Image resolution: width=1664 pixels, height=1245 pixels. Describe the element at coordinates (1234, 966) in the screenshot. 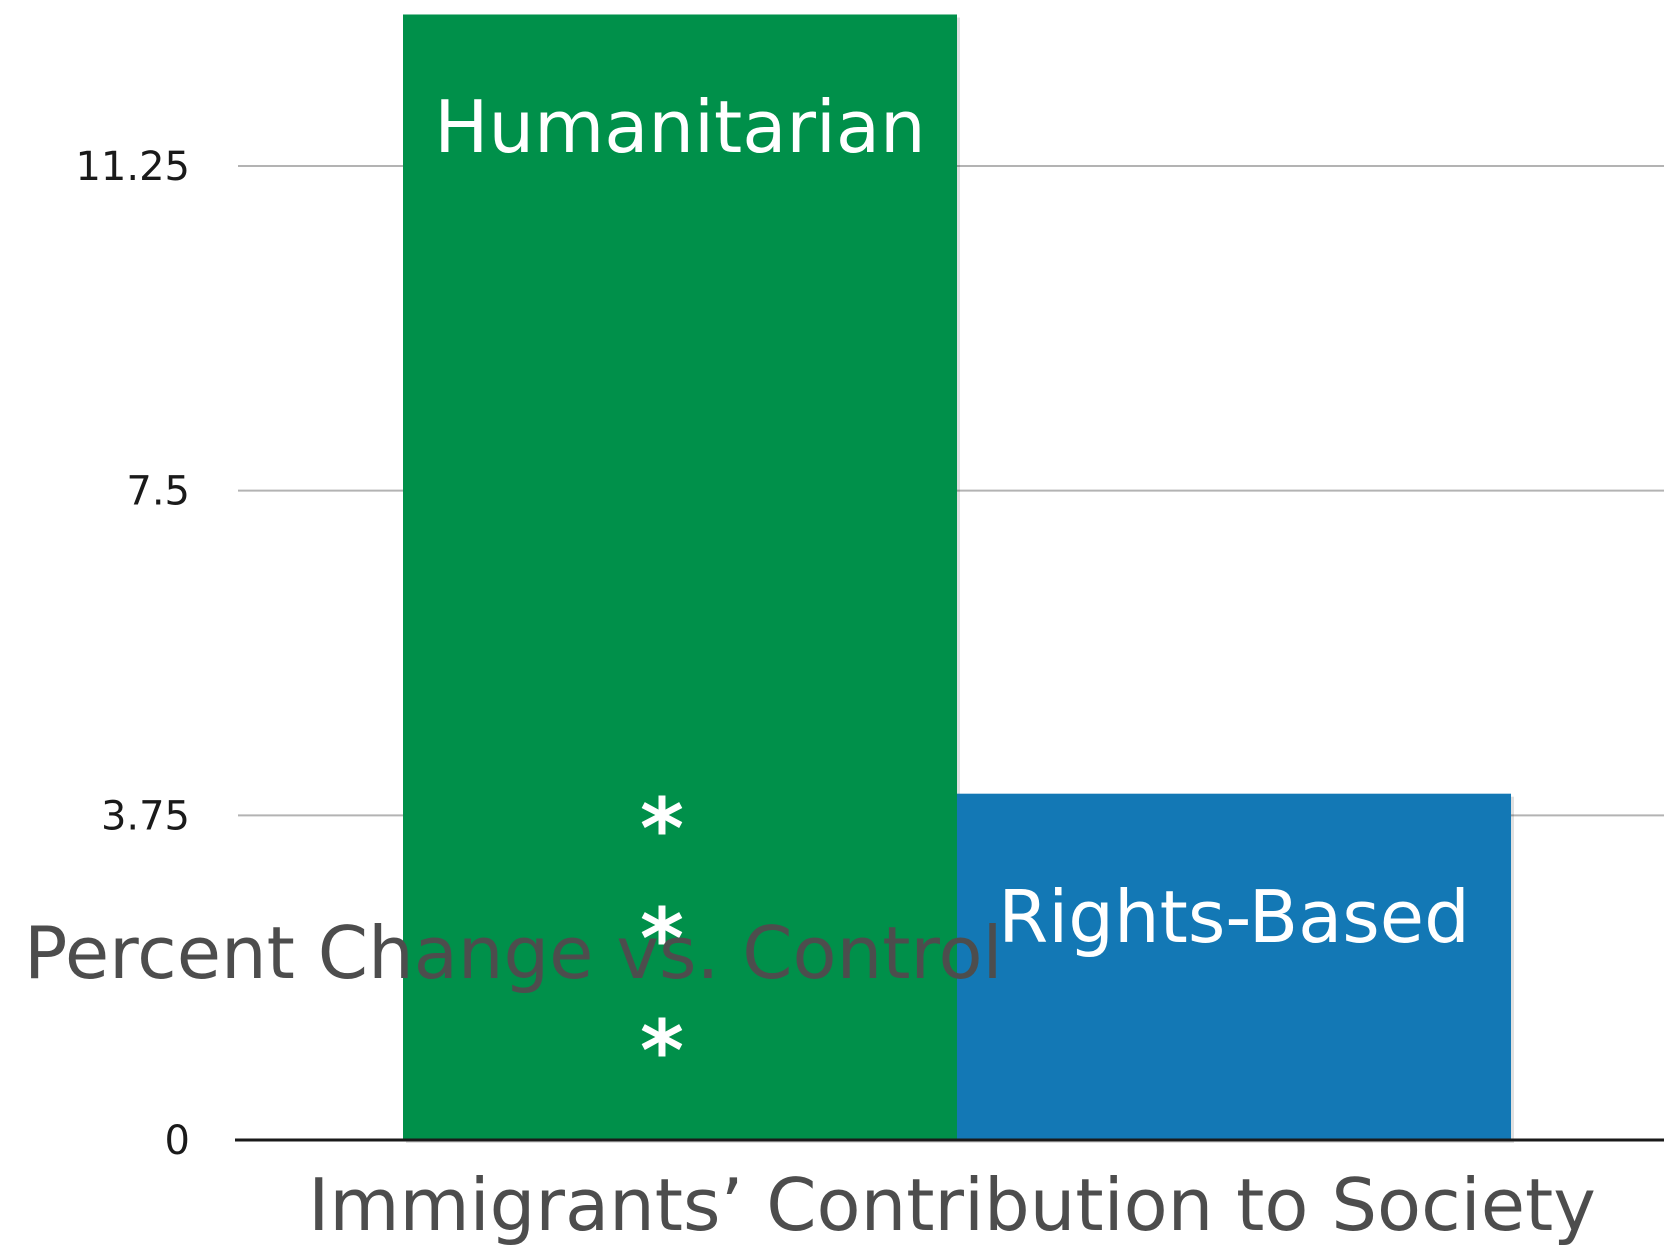

I see `bar-rights-based` at that location.